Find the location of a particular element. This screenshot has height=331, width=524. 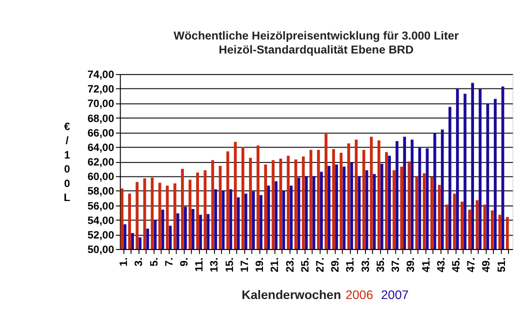

x-tick-label: 33. is located at coordinates (366, 264).